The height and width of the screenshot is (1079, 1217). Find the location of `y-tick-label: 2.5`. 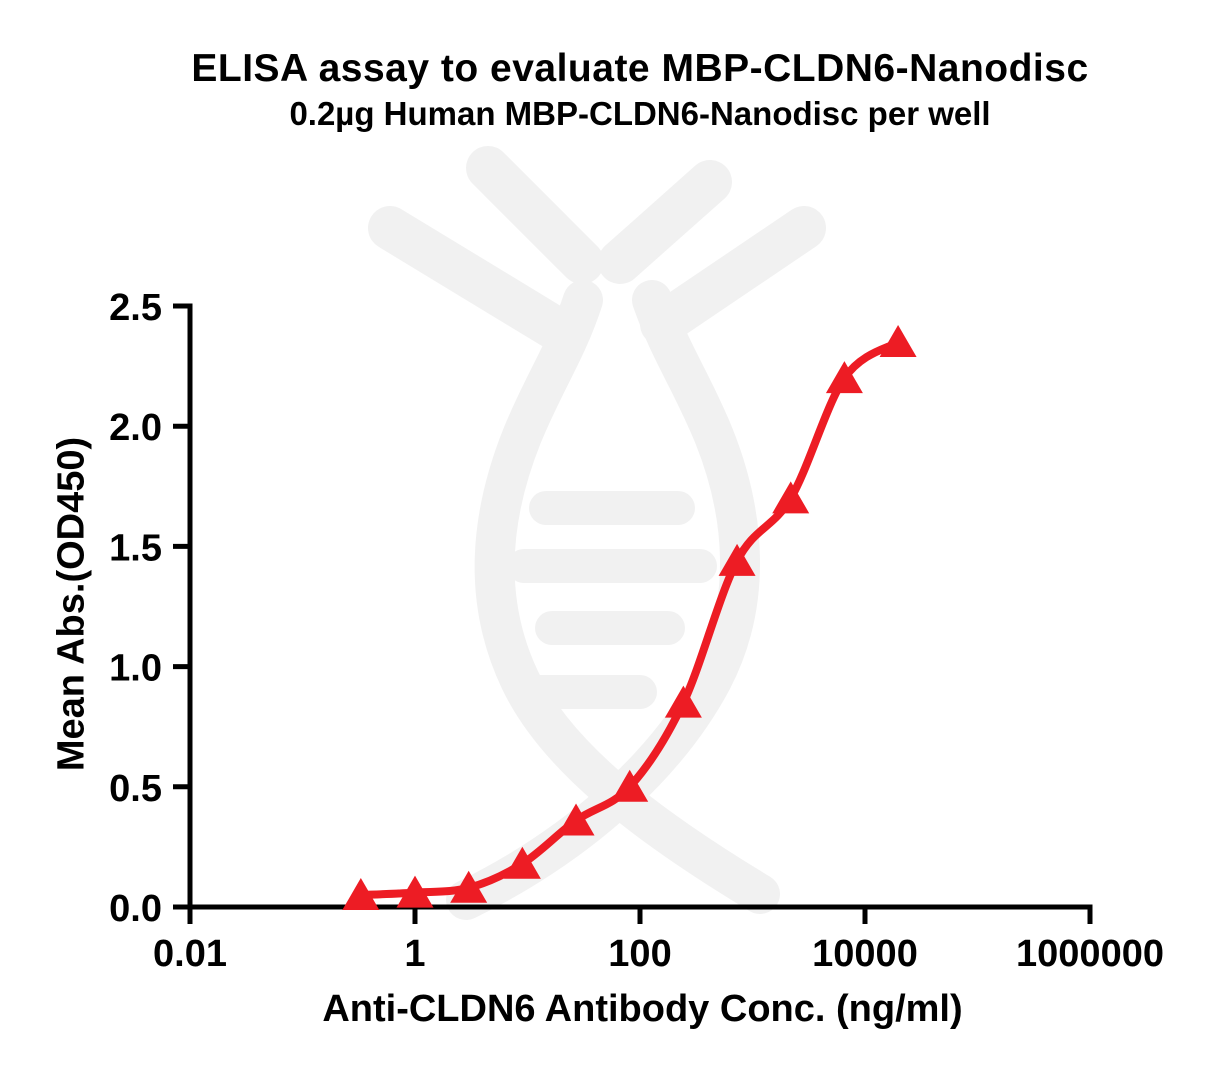

y-tick-label: 2.5 is located at coordinates (135, 308).